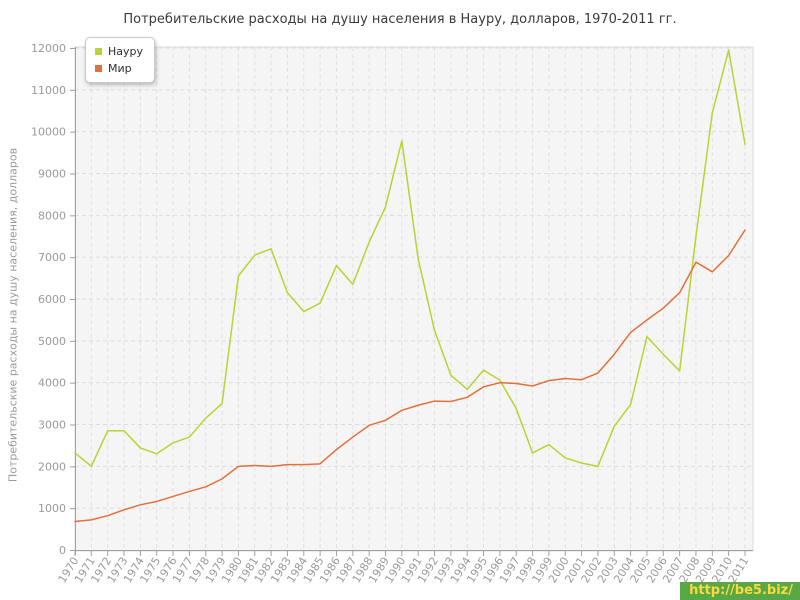  I want to click on legend-item-world: Мир, so click(119, 68).